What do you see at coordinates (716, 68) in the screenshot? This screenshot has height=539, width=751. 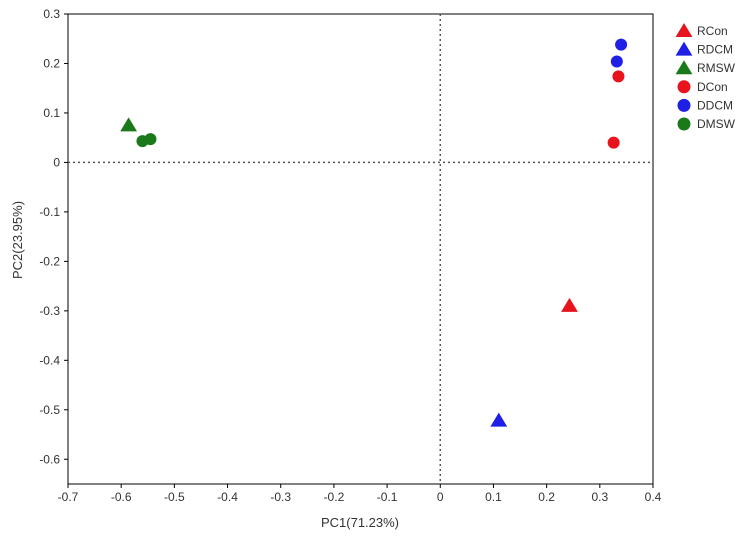 I see `legend-label-rmsw: RMSW` at bounding box center [716, 68].